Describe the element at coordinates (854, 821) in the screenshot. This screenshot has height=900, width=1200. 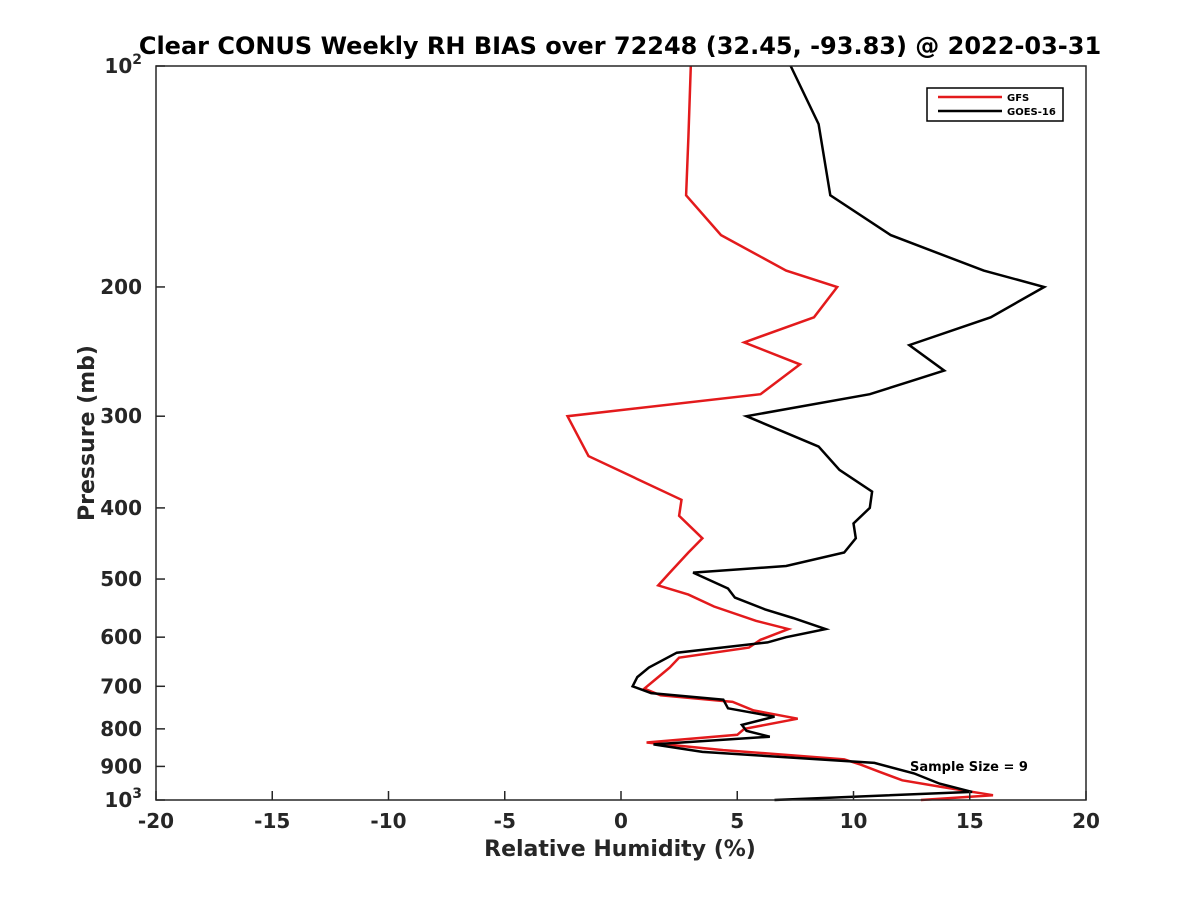
I see `x-tick-label: 10` at that location.